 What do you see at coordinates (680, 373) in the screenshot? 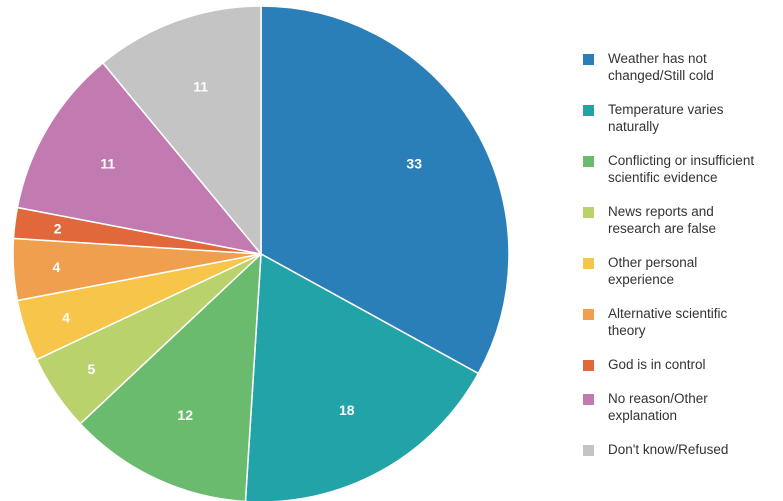
I see `legend-item: God is in control` at bounding box center [680, 373].